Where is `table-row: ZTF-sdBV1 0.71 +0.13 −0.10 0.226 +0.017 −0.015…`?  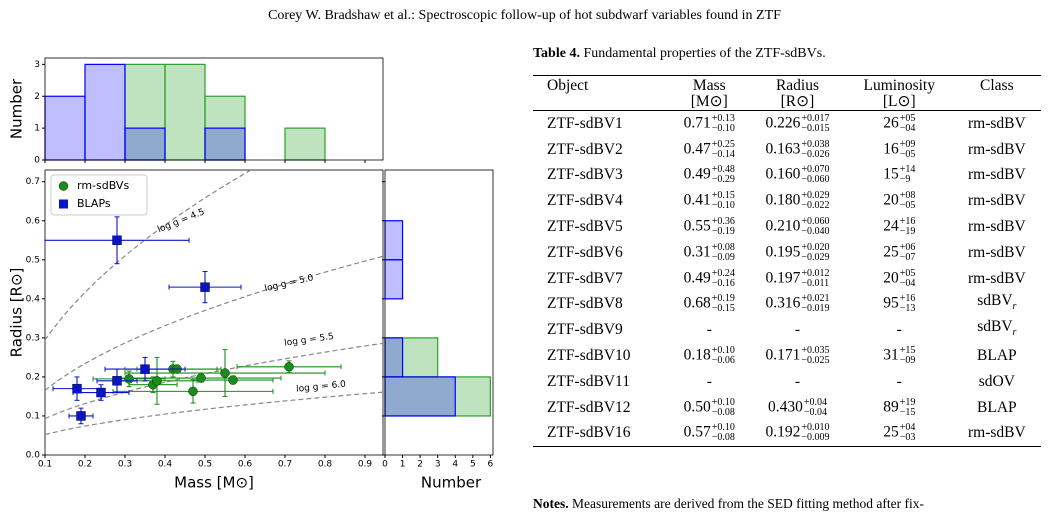
table-row: ZTF-sdBV1 0.71 +0.13 −0.10 0.226 +0.017 −0.015… is located at coordinates (787, 124).